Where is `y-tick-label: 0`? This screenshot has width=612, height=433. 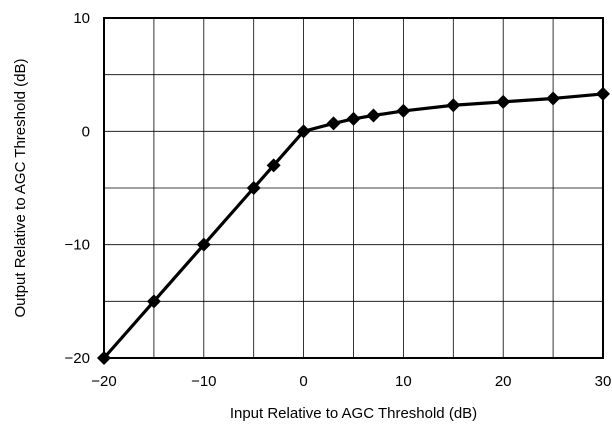
y-tick-label: 0 is located at coordinates (86, 131).